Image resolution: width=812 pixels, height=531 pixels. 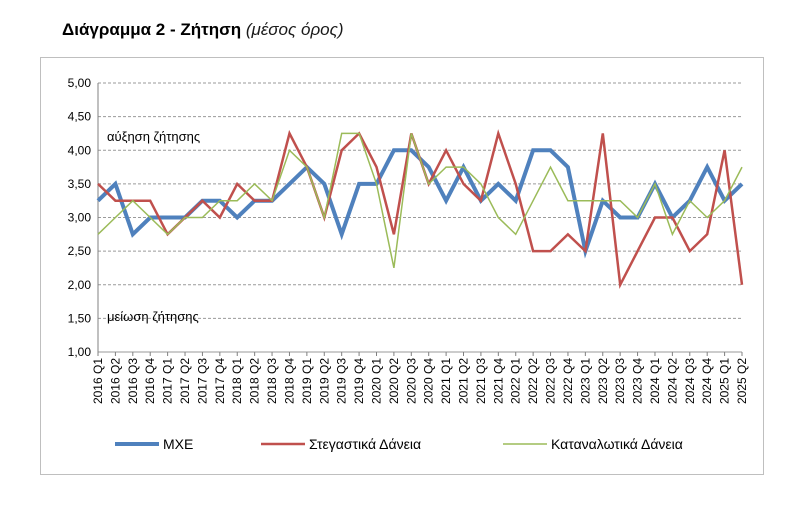 What do you see at coordinates (80, 318) in the screenshot?
I see `y-tick-label: 1,50` at bounding box center [80, 318].